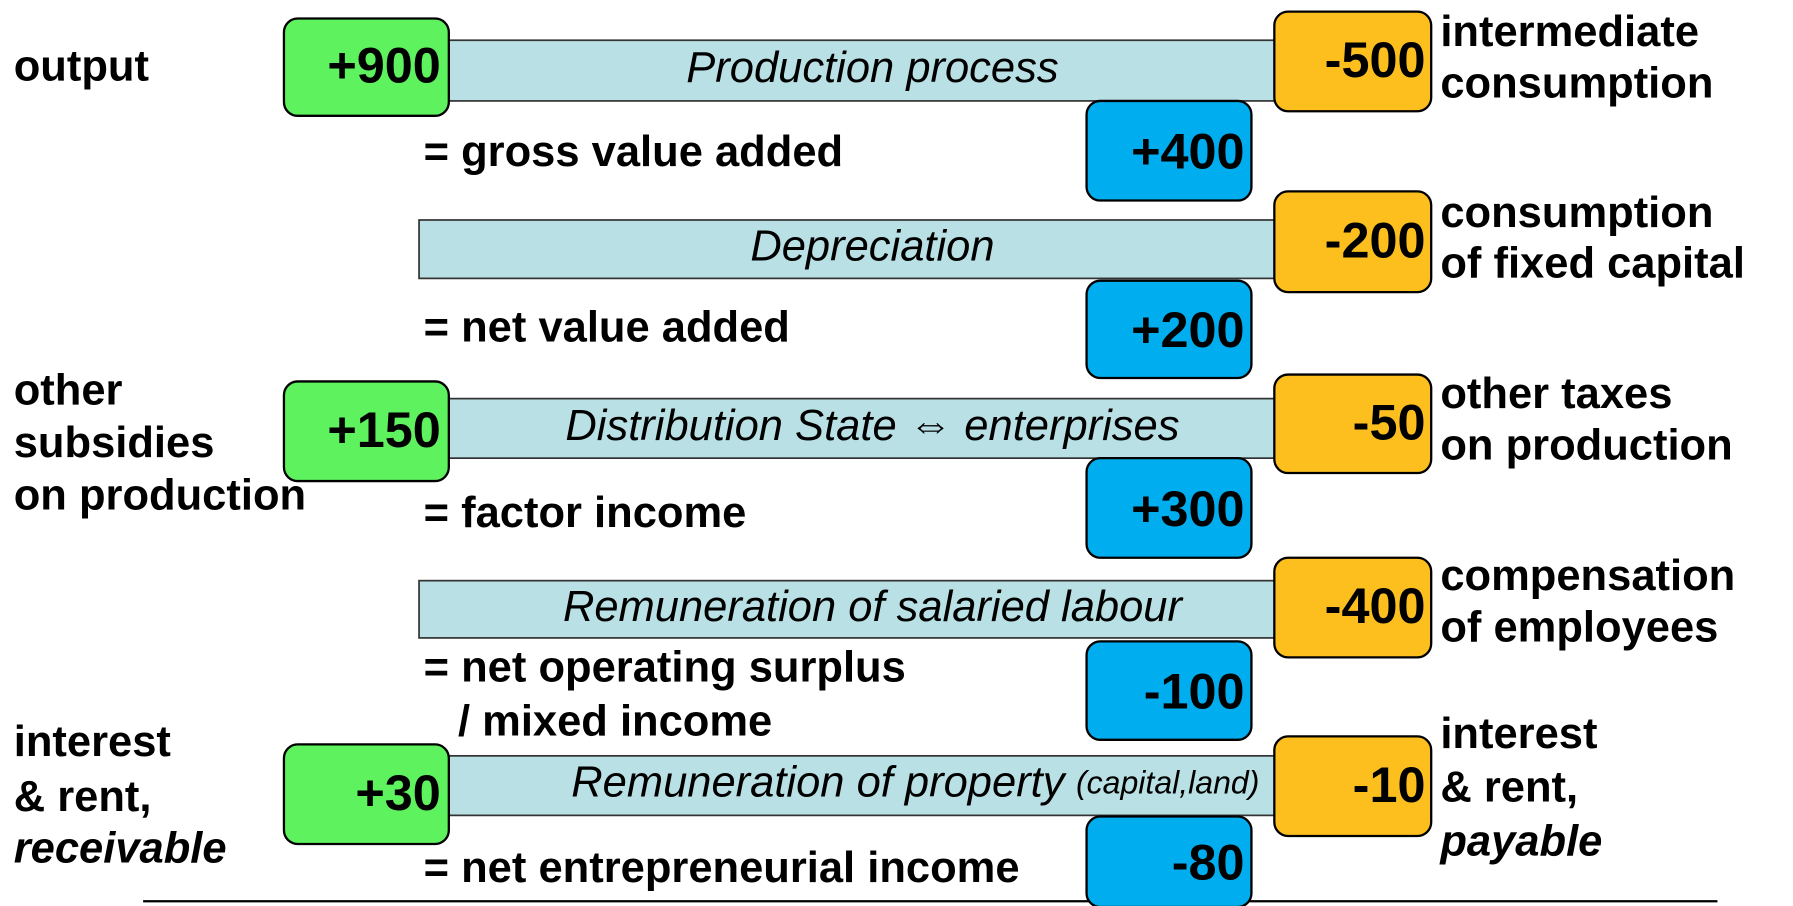  I want to click on outflow-label: & rent,, so click(1509, 788).